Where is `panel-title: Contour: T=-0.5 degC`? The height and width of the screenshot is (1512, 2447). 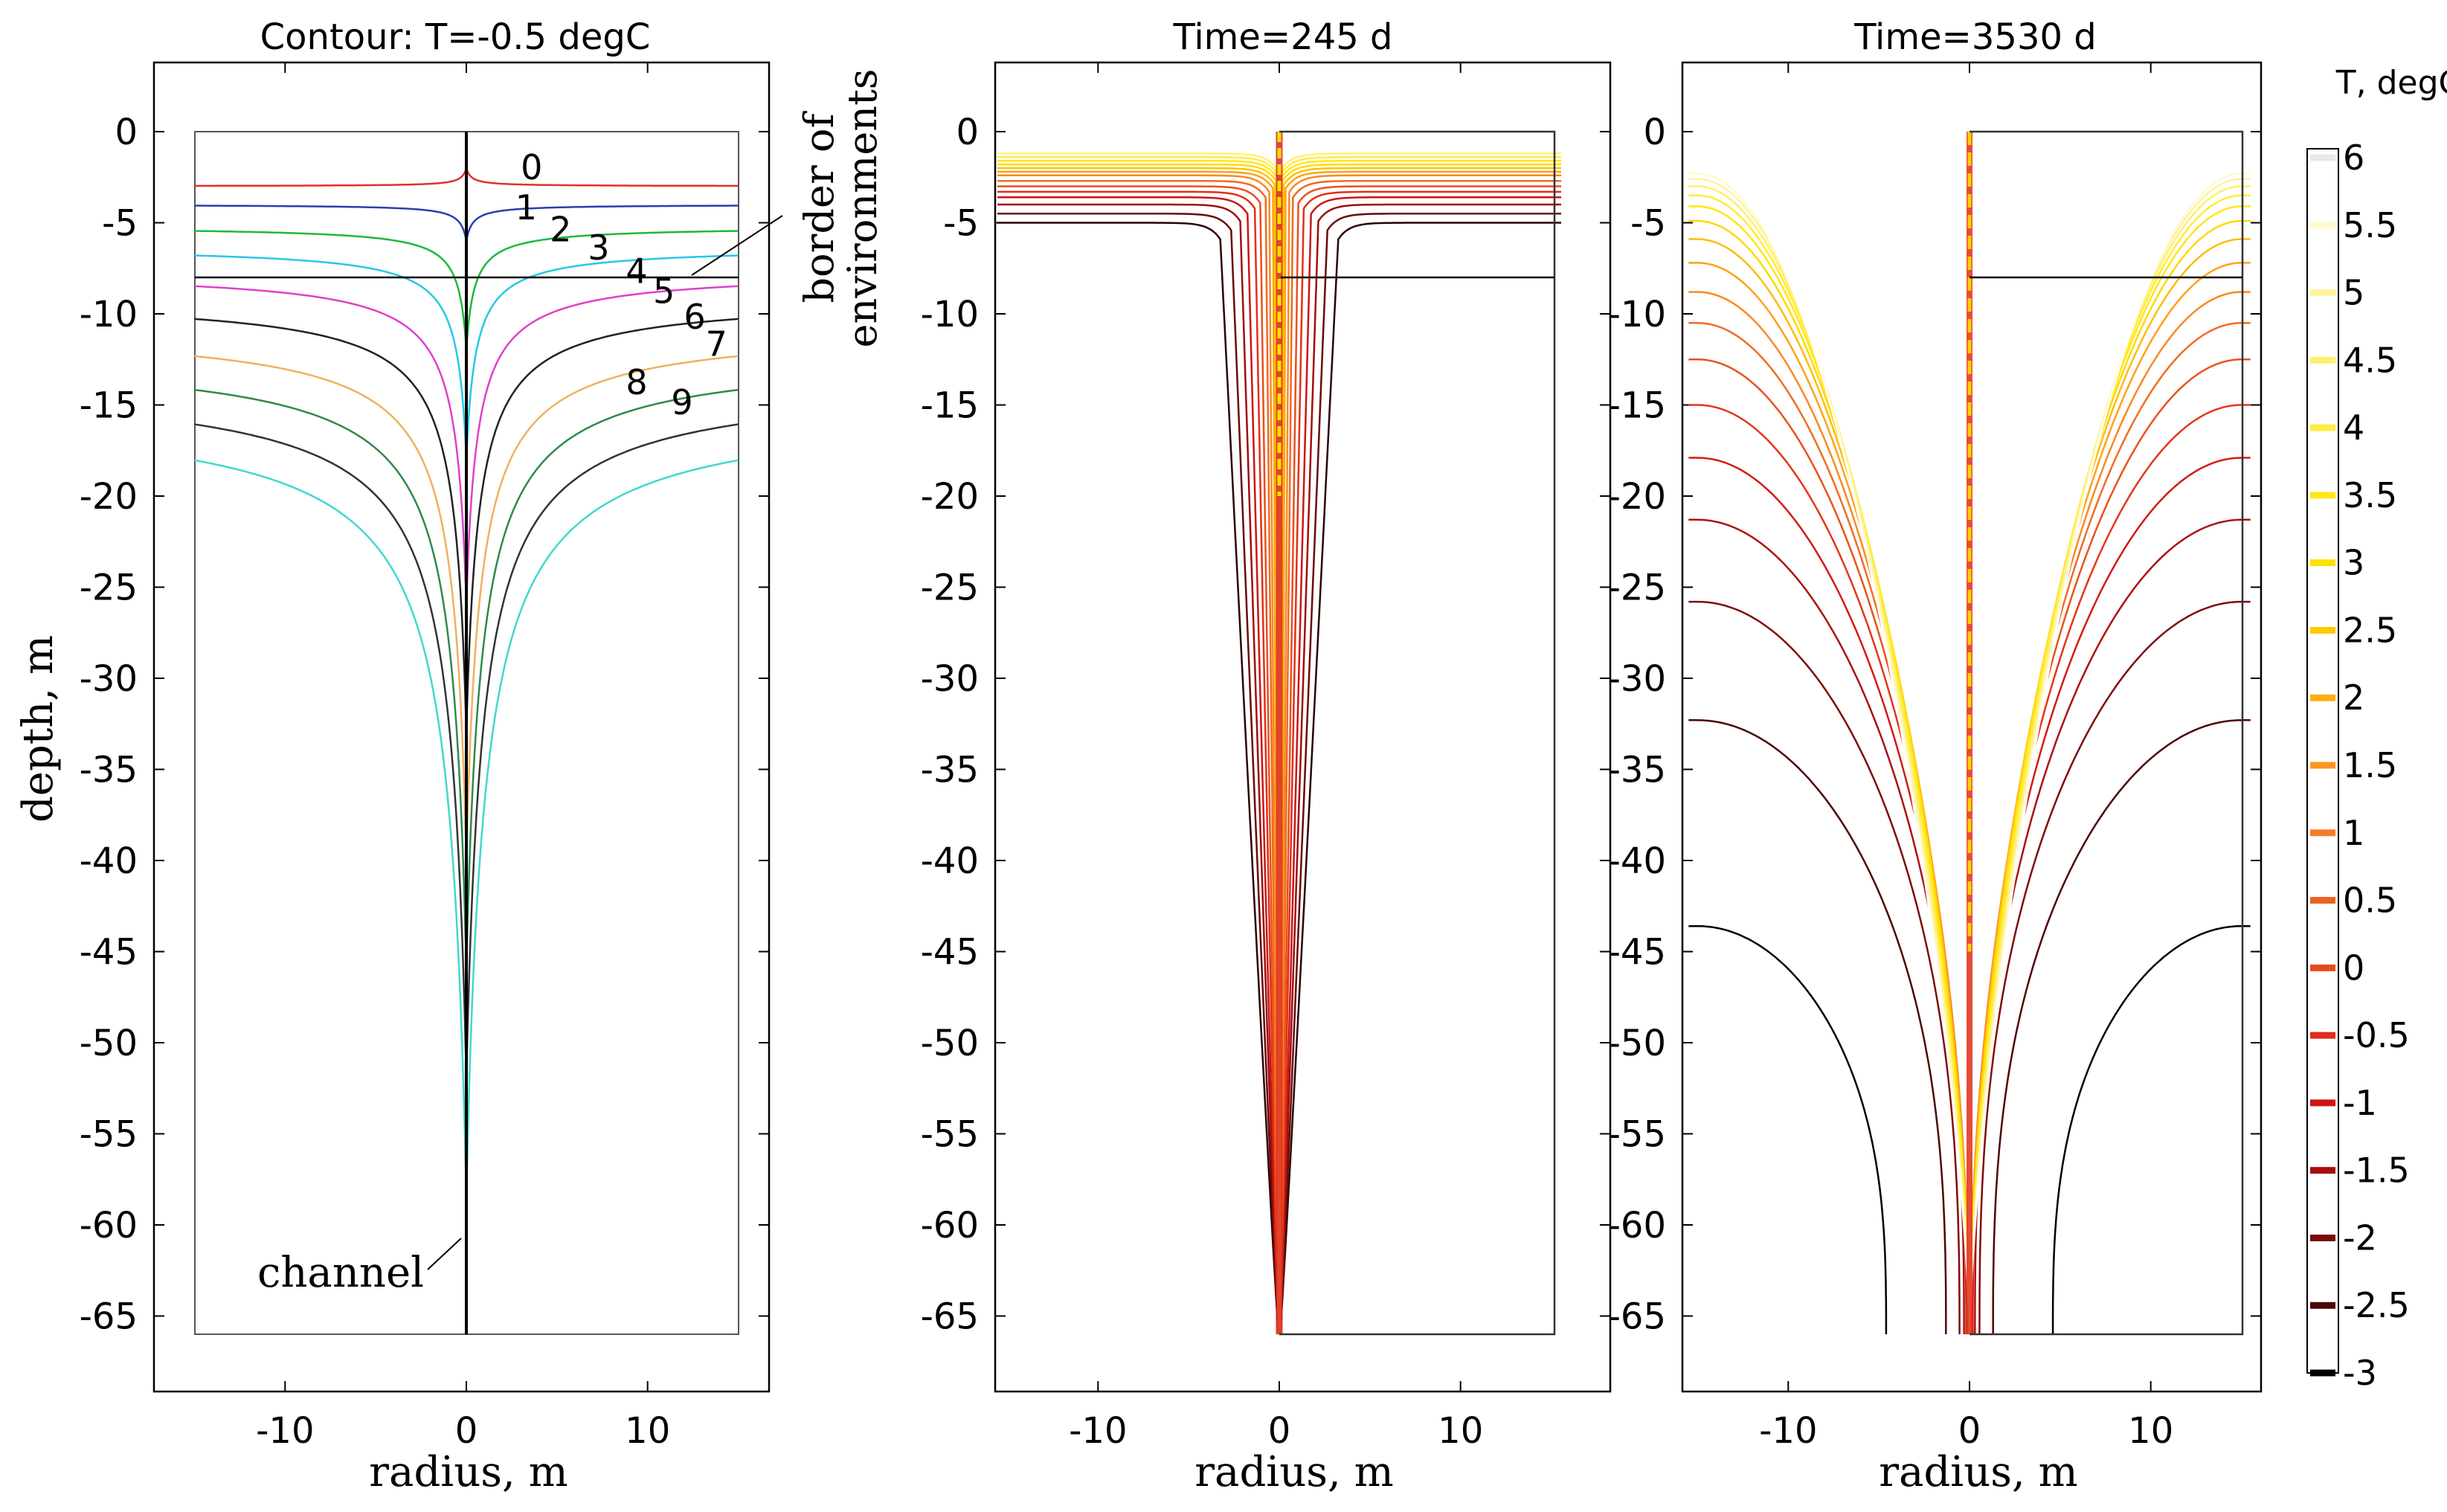
panel-title: Contour: T=-0.5 degC is located at coordinates (456, 37).